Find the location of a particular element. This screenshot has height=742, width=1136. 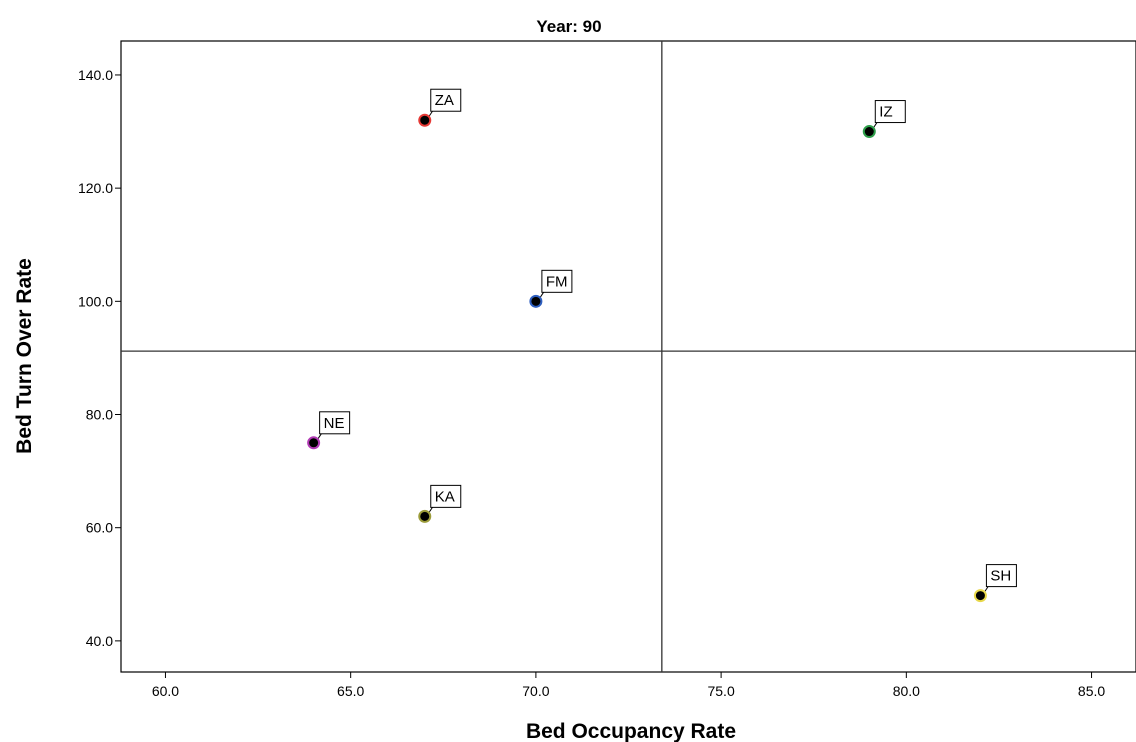

point-iz: IZ is located at coordinates (884, 119).